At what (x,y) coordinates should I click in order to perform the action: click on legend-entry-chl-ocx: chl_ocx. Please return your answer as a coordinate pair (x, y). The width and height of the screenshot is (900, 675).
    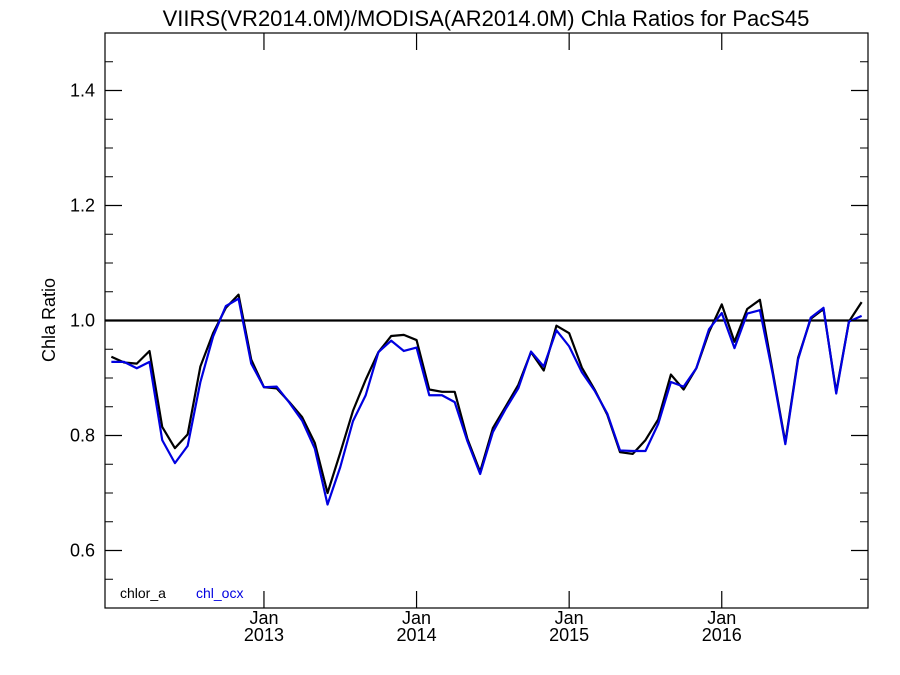
    Looking at the image, I should click on (219, 593).